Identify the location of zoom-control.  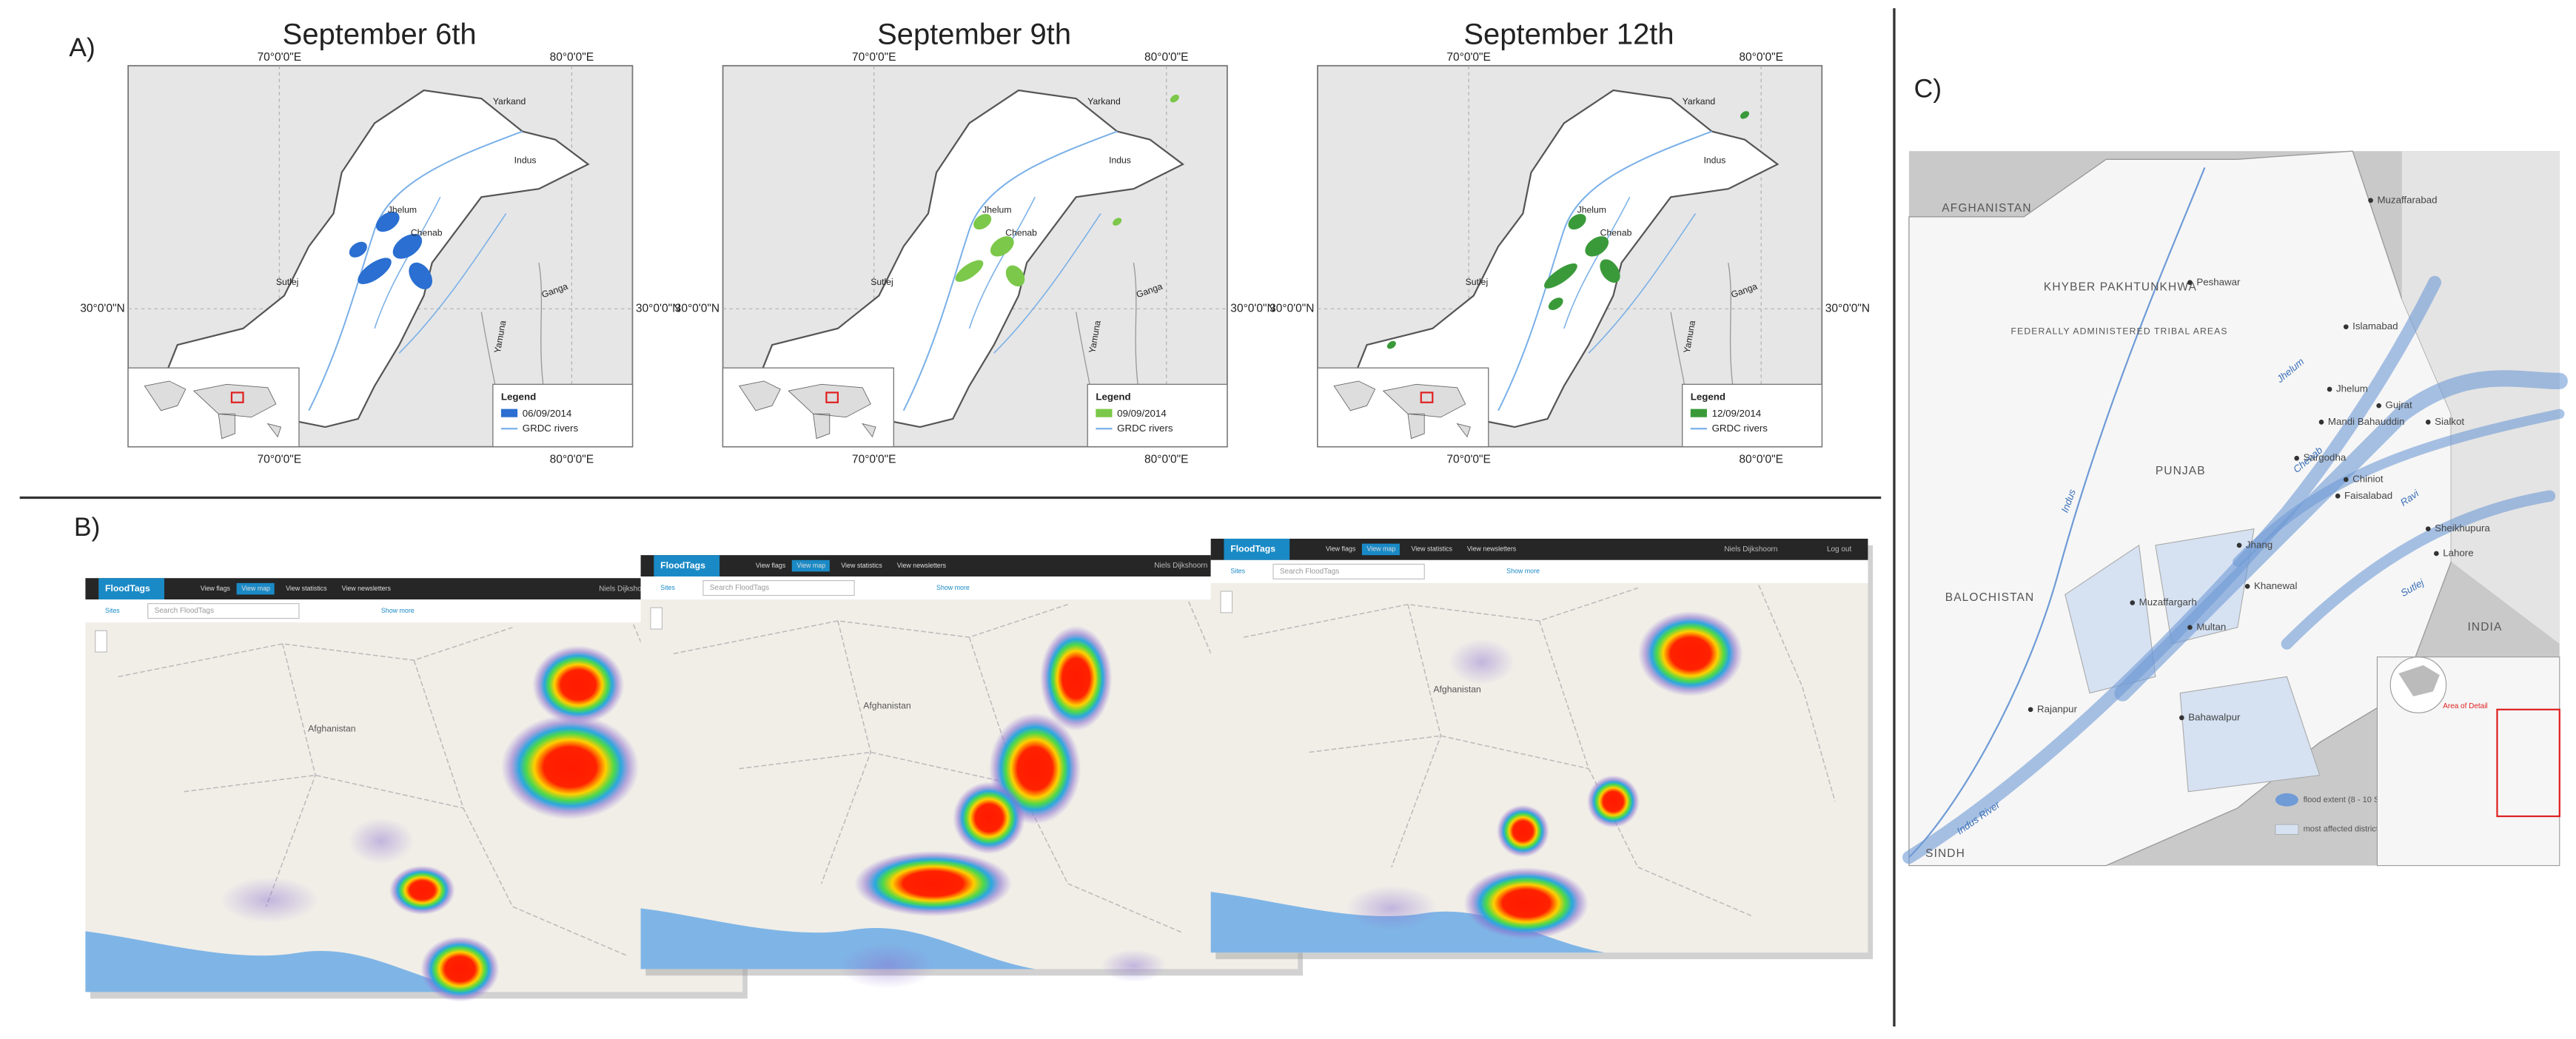
(1226, 602).